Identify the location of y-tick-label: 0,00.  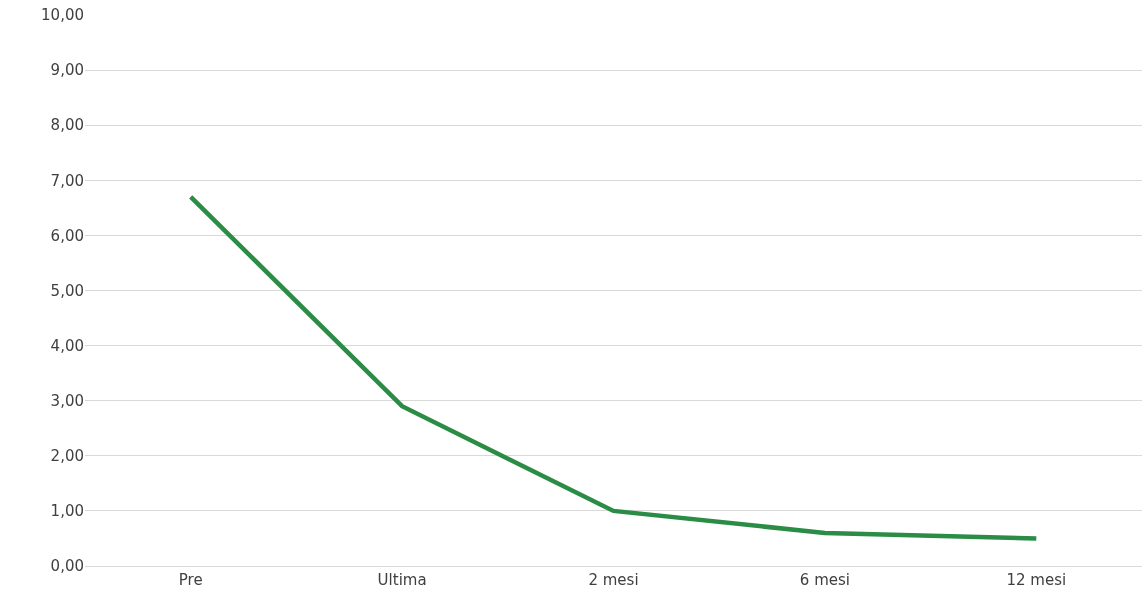
(67, 566).